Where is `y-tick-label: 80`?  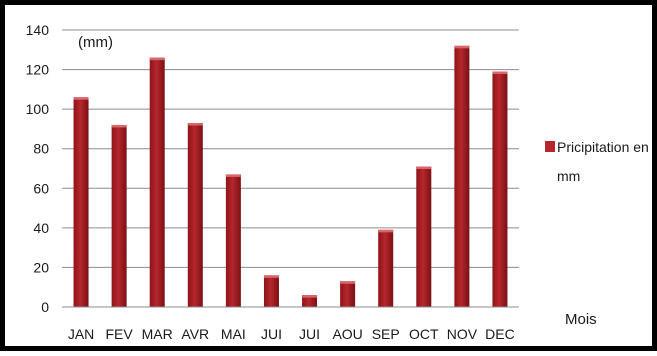 y-tick-label: 80 is located at coordinates (41, 149).